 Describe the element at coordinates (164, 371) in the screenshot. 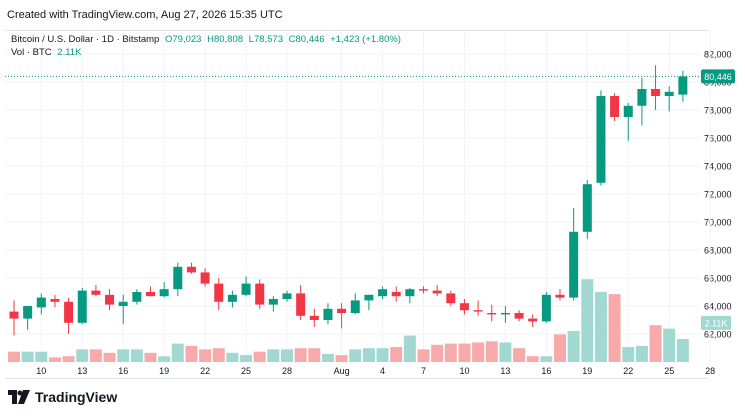

I see `x-tick-label: 19` at that location.